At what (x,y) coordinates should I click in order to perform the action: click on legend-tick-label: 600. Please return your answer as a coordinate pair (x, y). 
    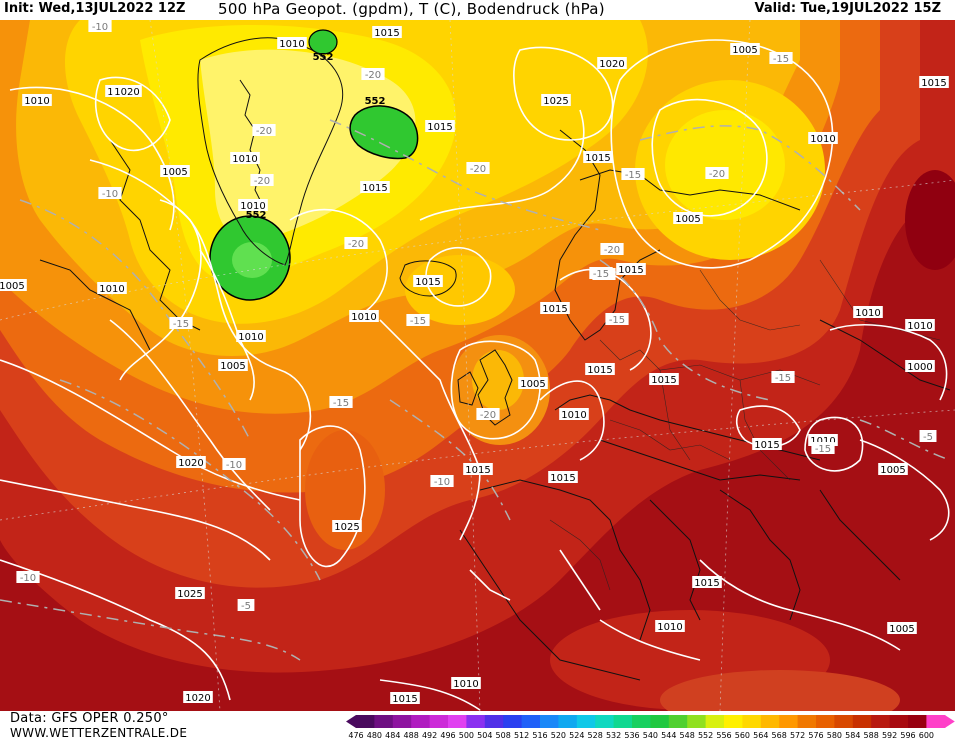
    Looking at the image, I should click on (926, 735).